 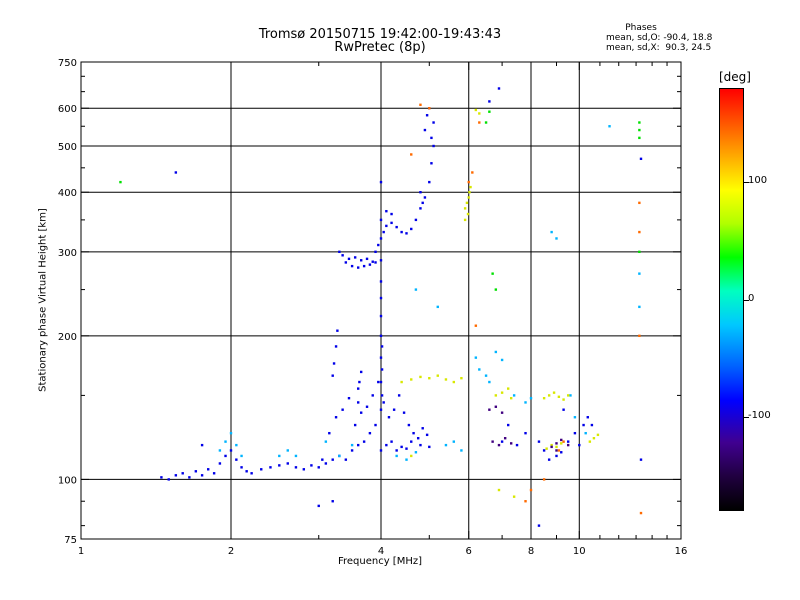 What do you see at coordinates (469, 551) in the screenshot?
I see `x-tick-label: 6` at bounding box center [469, 551].